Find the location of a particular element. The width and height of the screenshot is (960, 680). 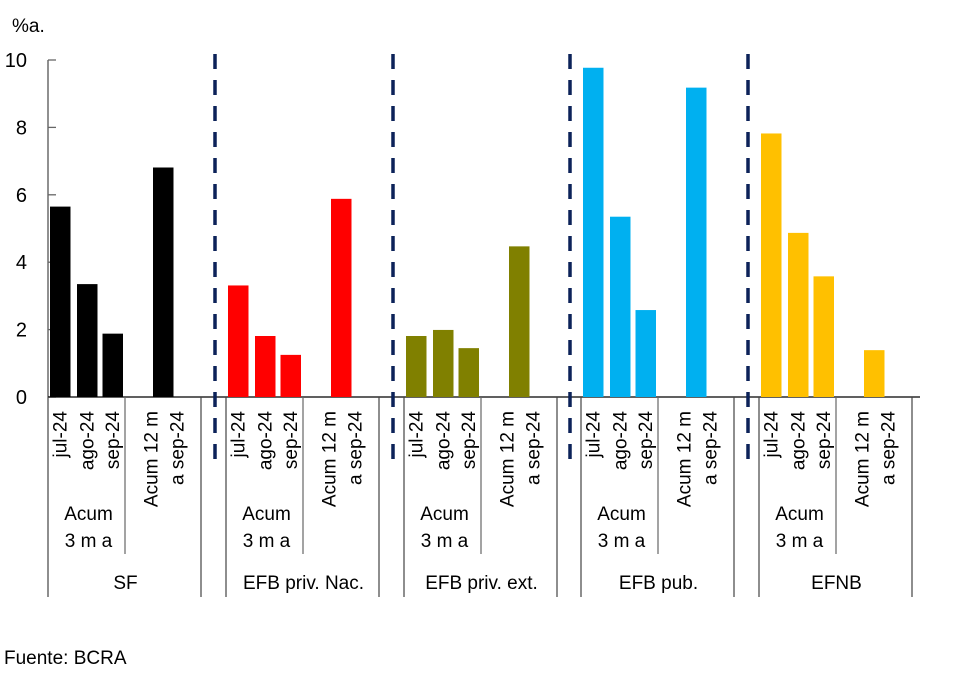

y-tick-label: 4 is located at coordinates (21, 263).